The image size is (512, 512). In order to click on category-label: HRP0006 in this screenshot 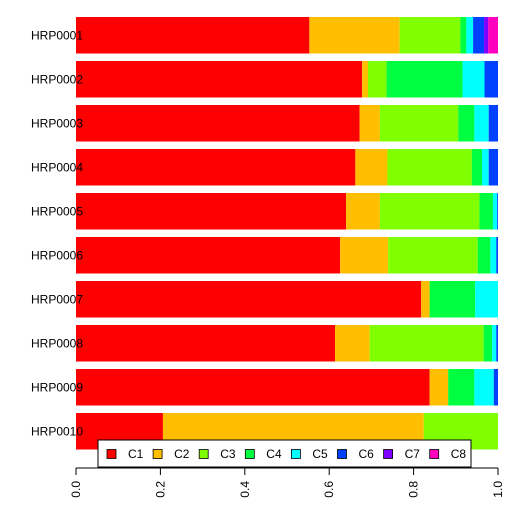, I will do `click(57, 255)`.